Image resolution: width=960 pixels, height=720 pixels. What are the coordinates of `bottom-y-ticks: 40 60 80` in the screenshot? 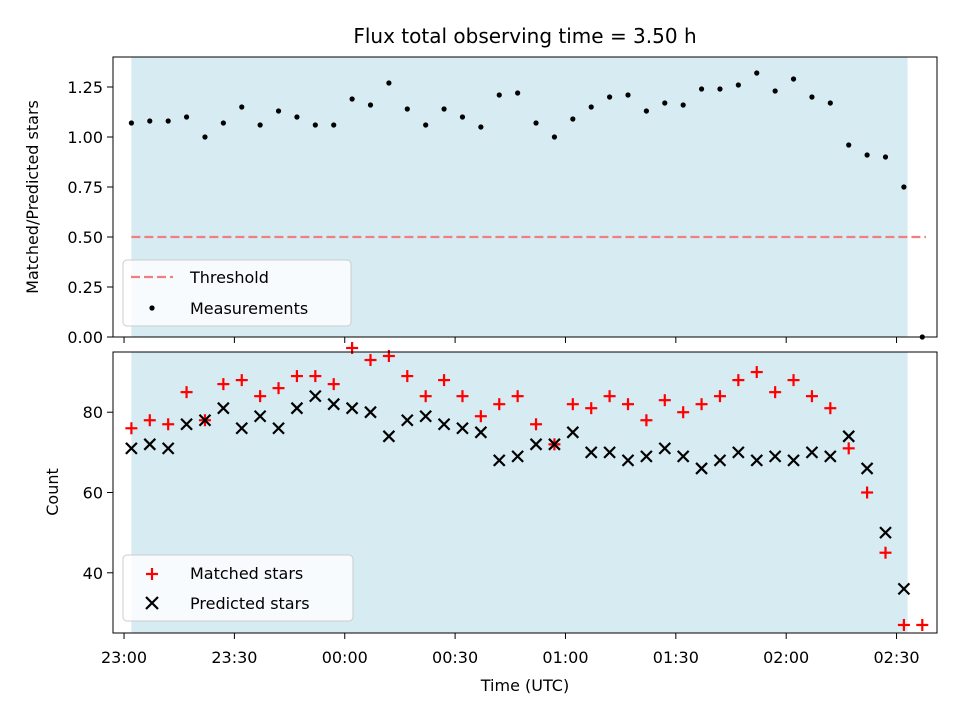 It's located at (98, 493).